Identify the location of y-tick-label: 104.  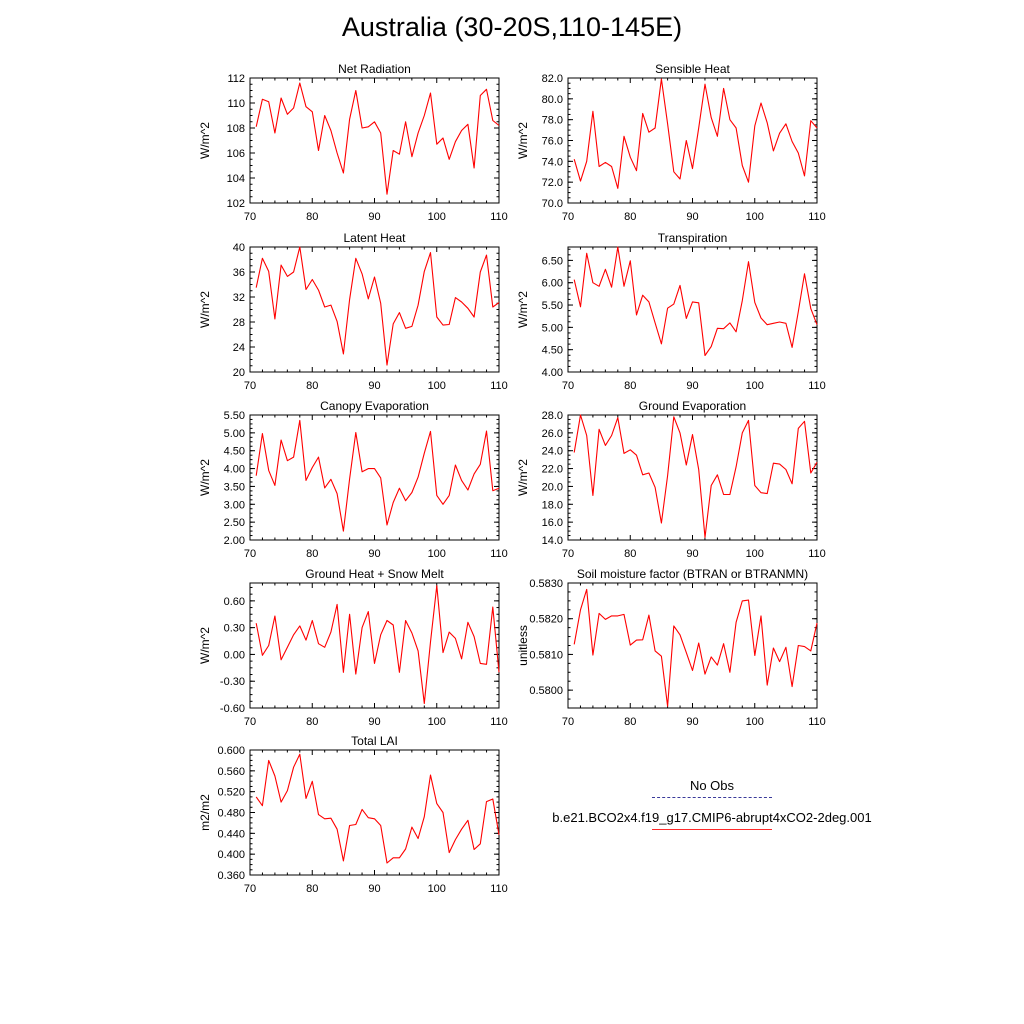
(236, 179).